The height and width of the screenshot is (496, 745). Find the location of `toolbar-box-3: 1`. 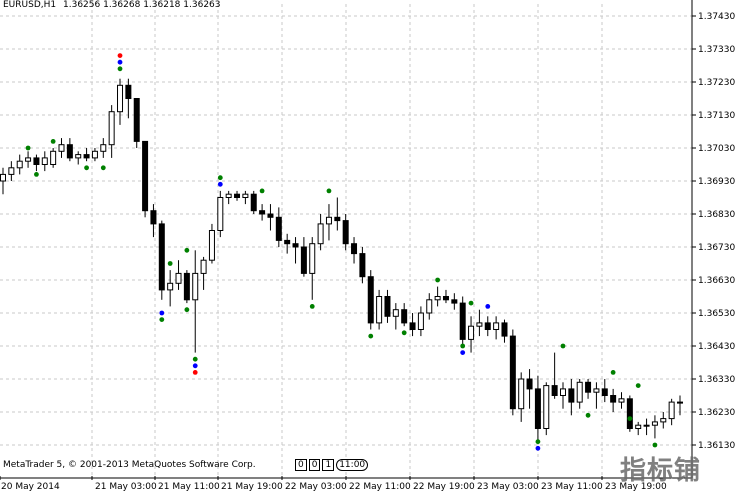

toolbar-box-3: 1 is located at coordinates (328, 465).